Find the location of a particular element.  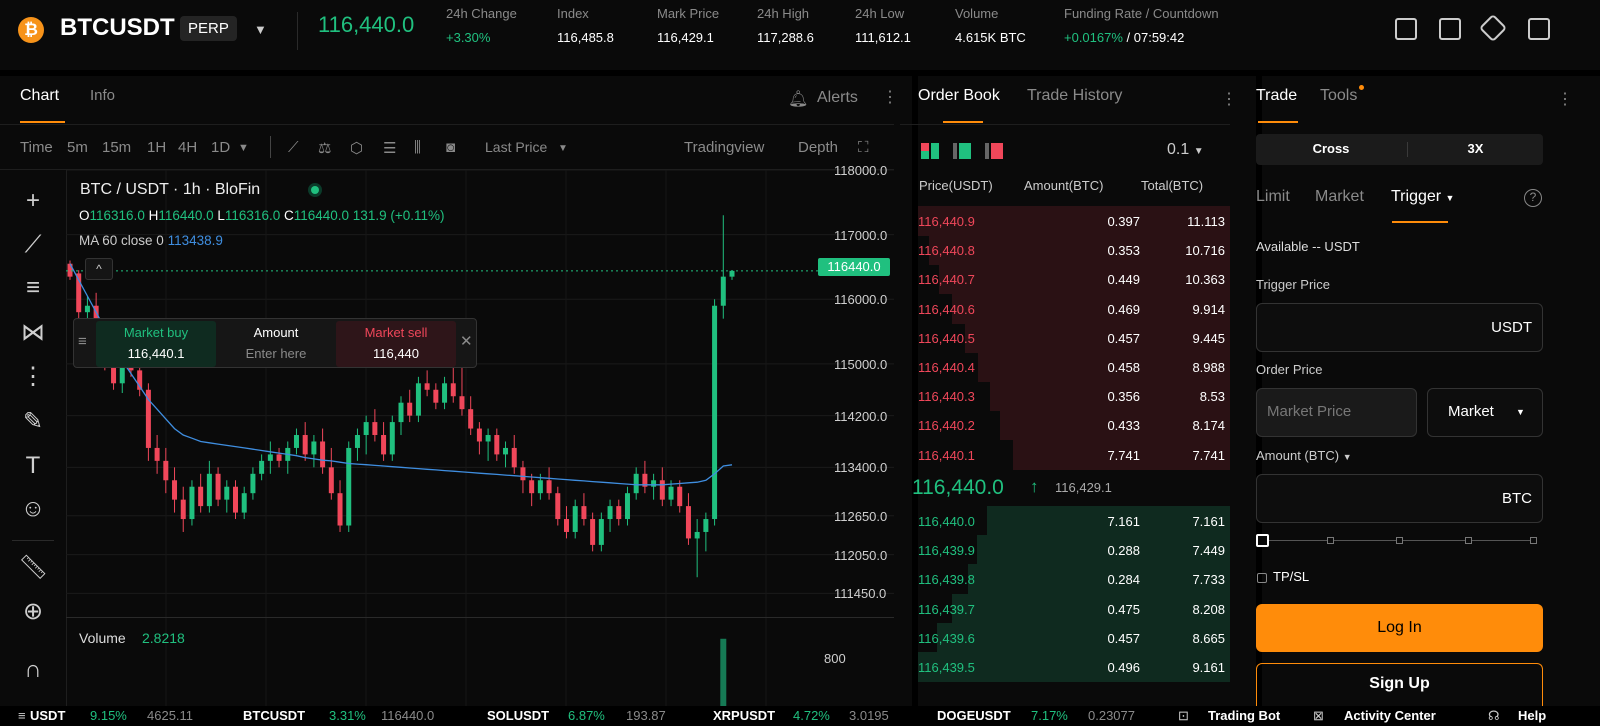

contract-info-icon is located at coordinates (1406, 29).